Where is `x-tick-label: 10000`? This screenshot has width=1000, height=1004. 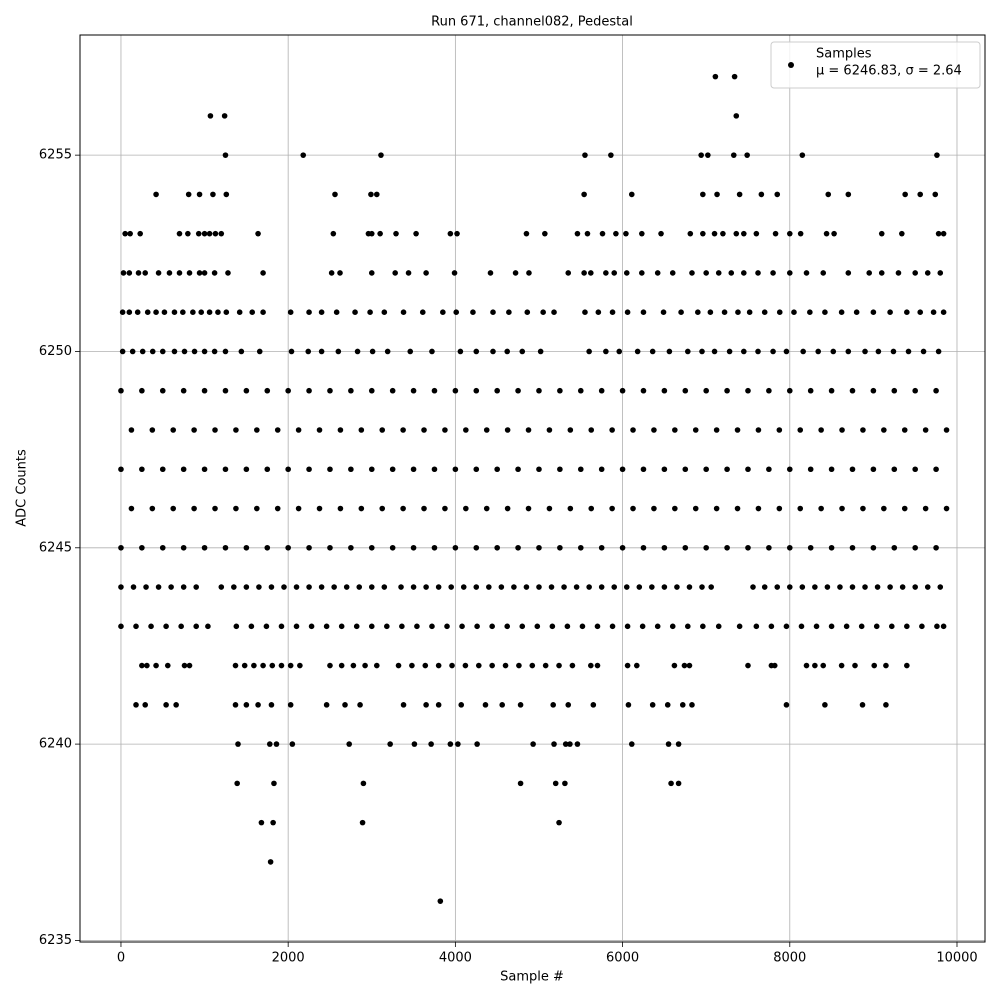 x-tick-label: 10000 is located at coordinates (956, 958).